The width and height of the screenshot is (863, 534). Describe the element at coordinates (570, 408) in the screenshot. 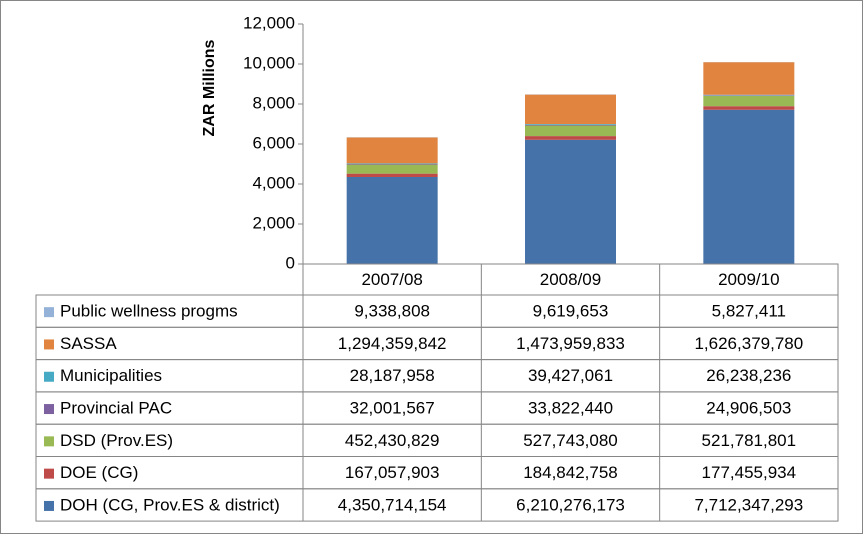

I see `table-value: 33,822,440` at that location.